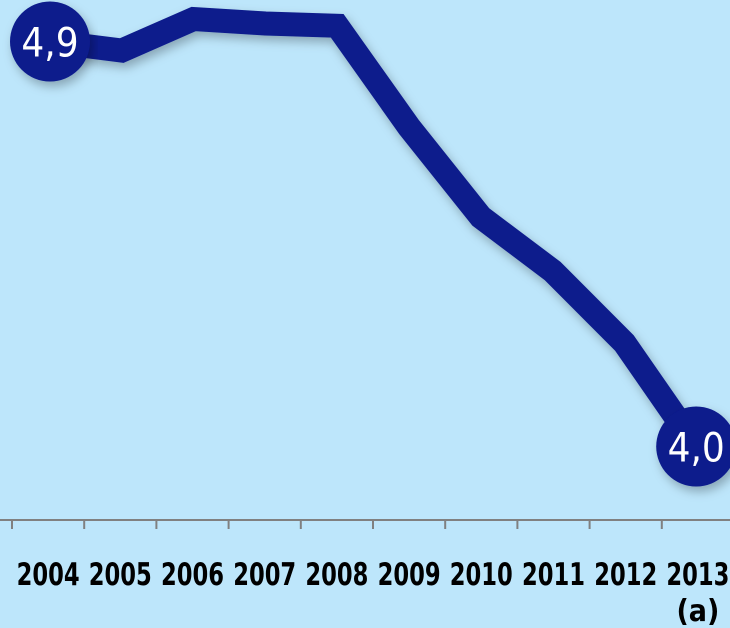 This screenshot has width=730, height=628. I want to click on x-axis, so click(365, 524).